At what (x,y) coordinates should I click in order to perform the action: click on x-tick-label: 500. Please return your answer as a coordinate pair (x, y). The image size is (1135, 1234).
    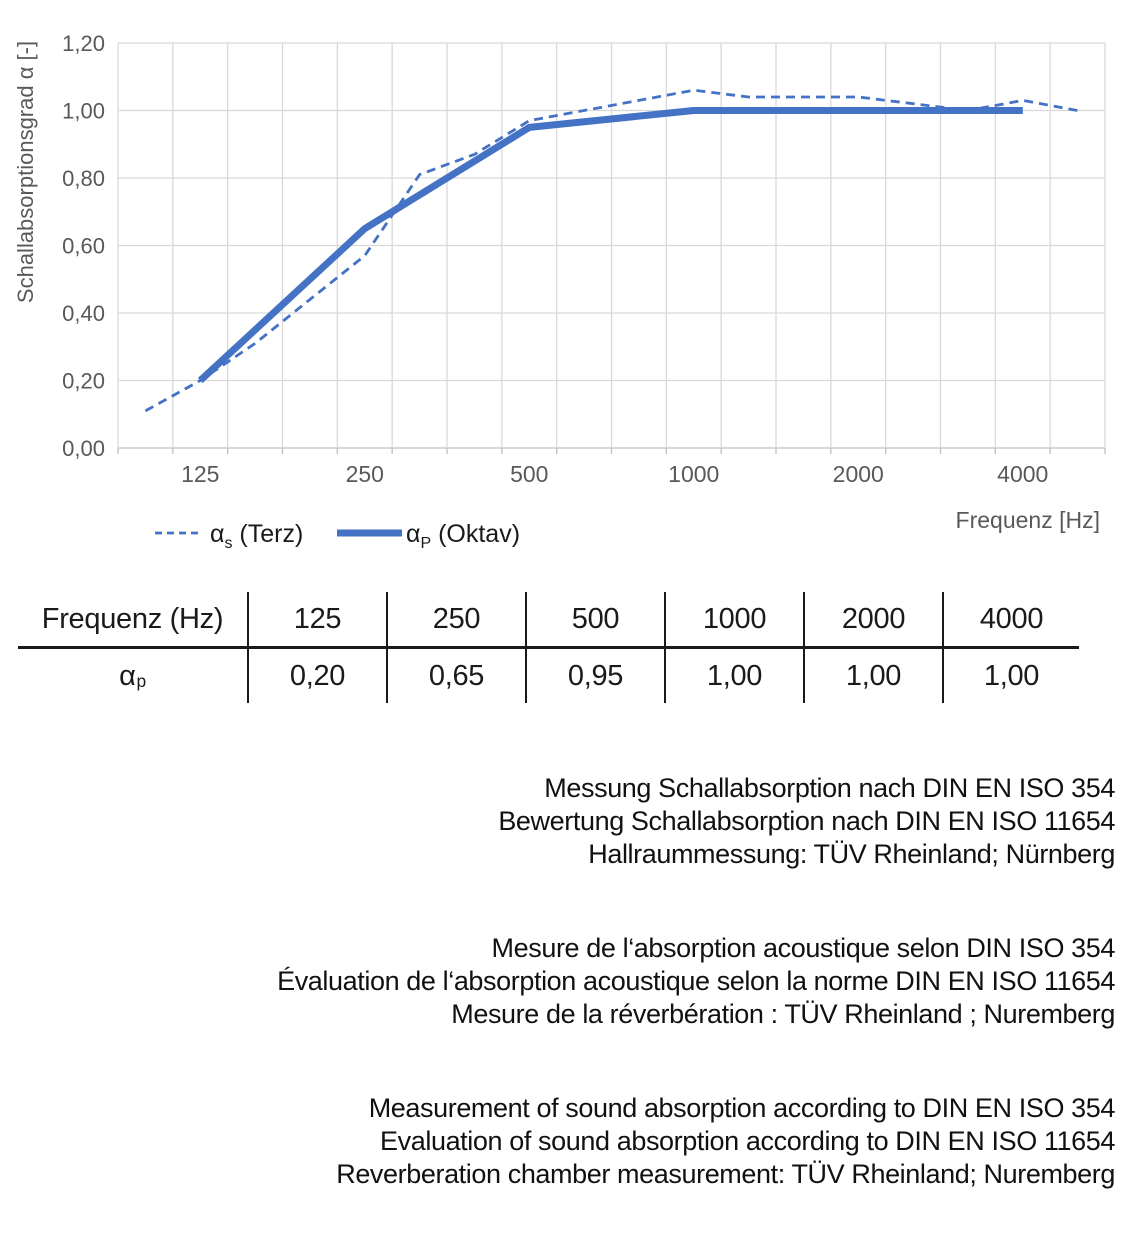
    Looking at the image, I should click on (529, 474).